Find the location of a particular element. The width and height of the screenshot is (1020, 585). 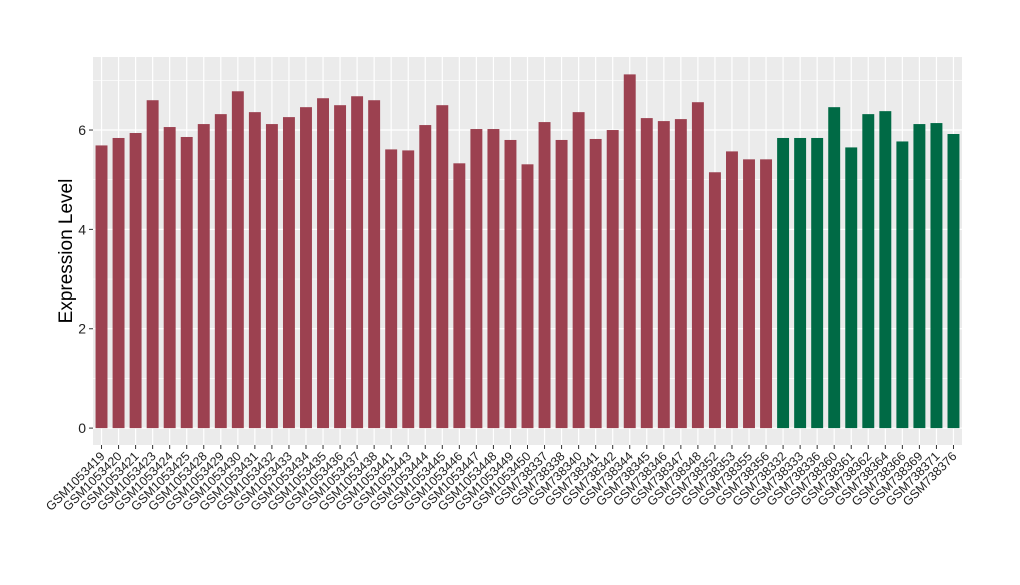

bar-GSM1053433 is located at coordinates (288, 273).